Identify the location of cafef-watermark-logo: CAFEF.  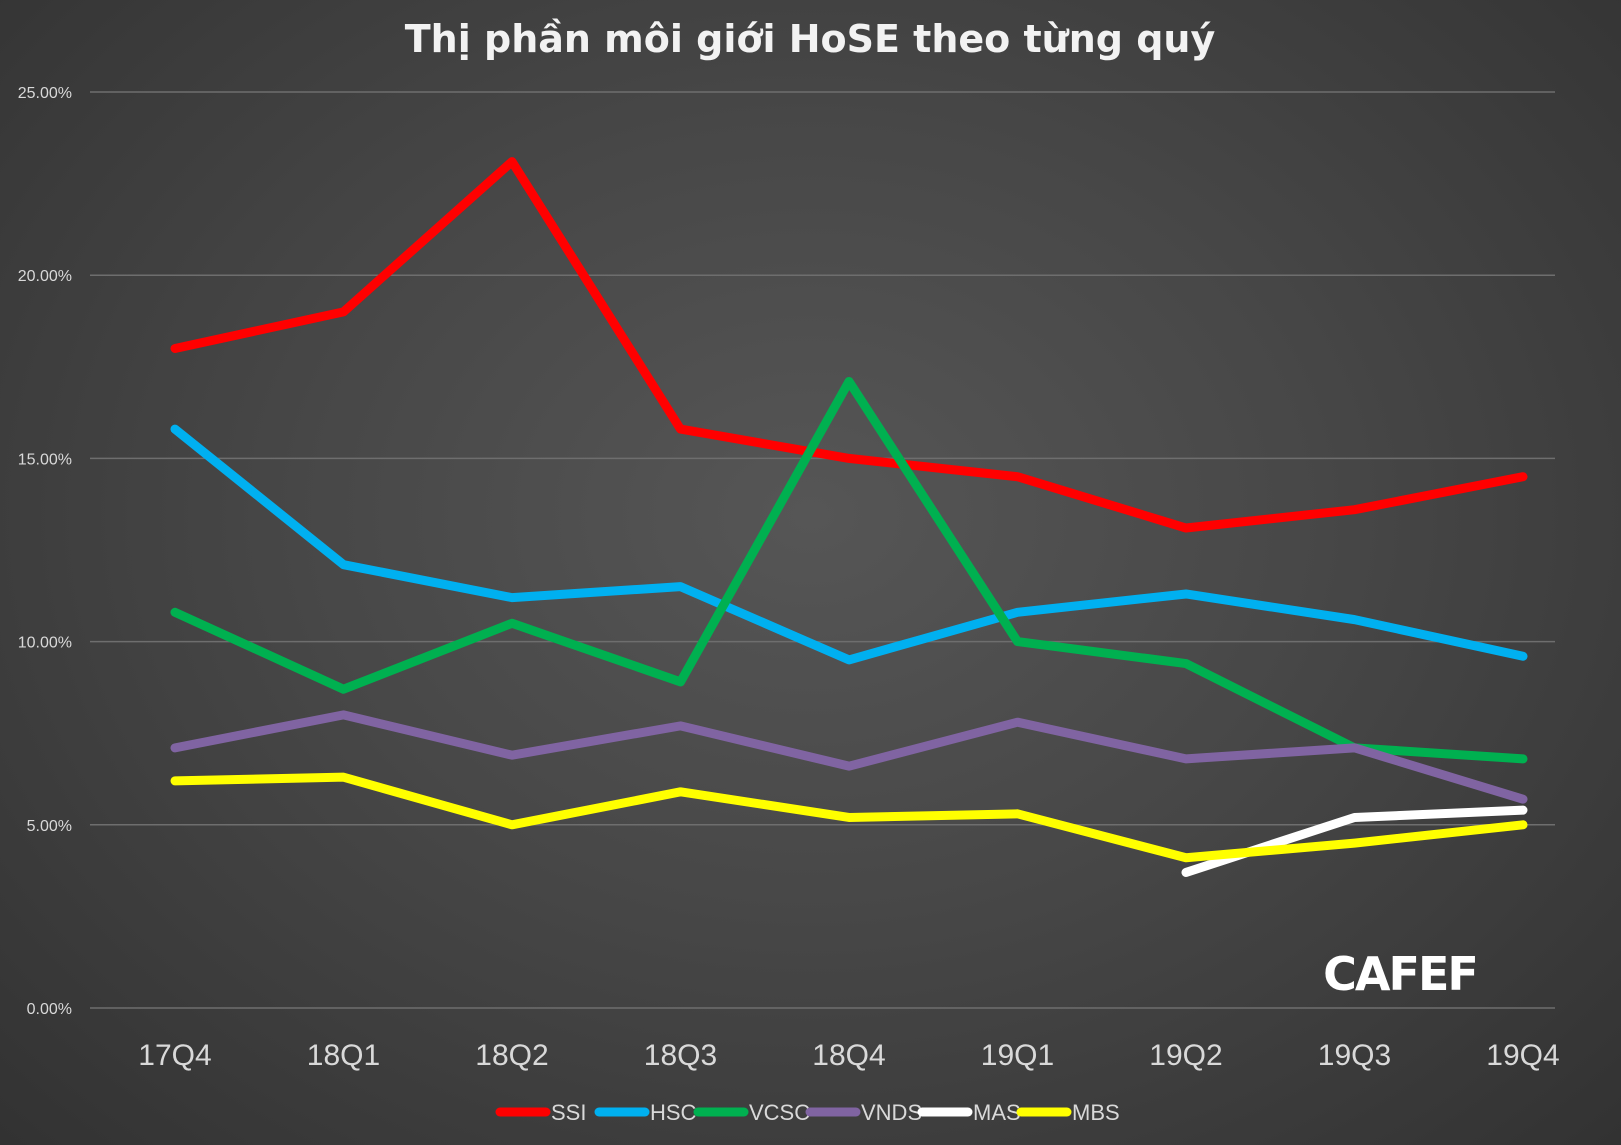
(1401, 974).